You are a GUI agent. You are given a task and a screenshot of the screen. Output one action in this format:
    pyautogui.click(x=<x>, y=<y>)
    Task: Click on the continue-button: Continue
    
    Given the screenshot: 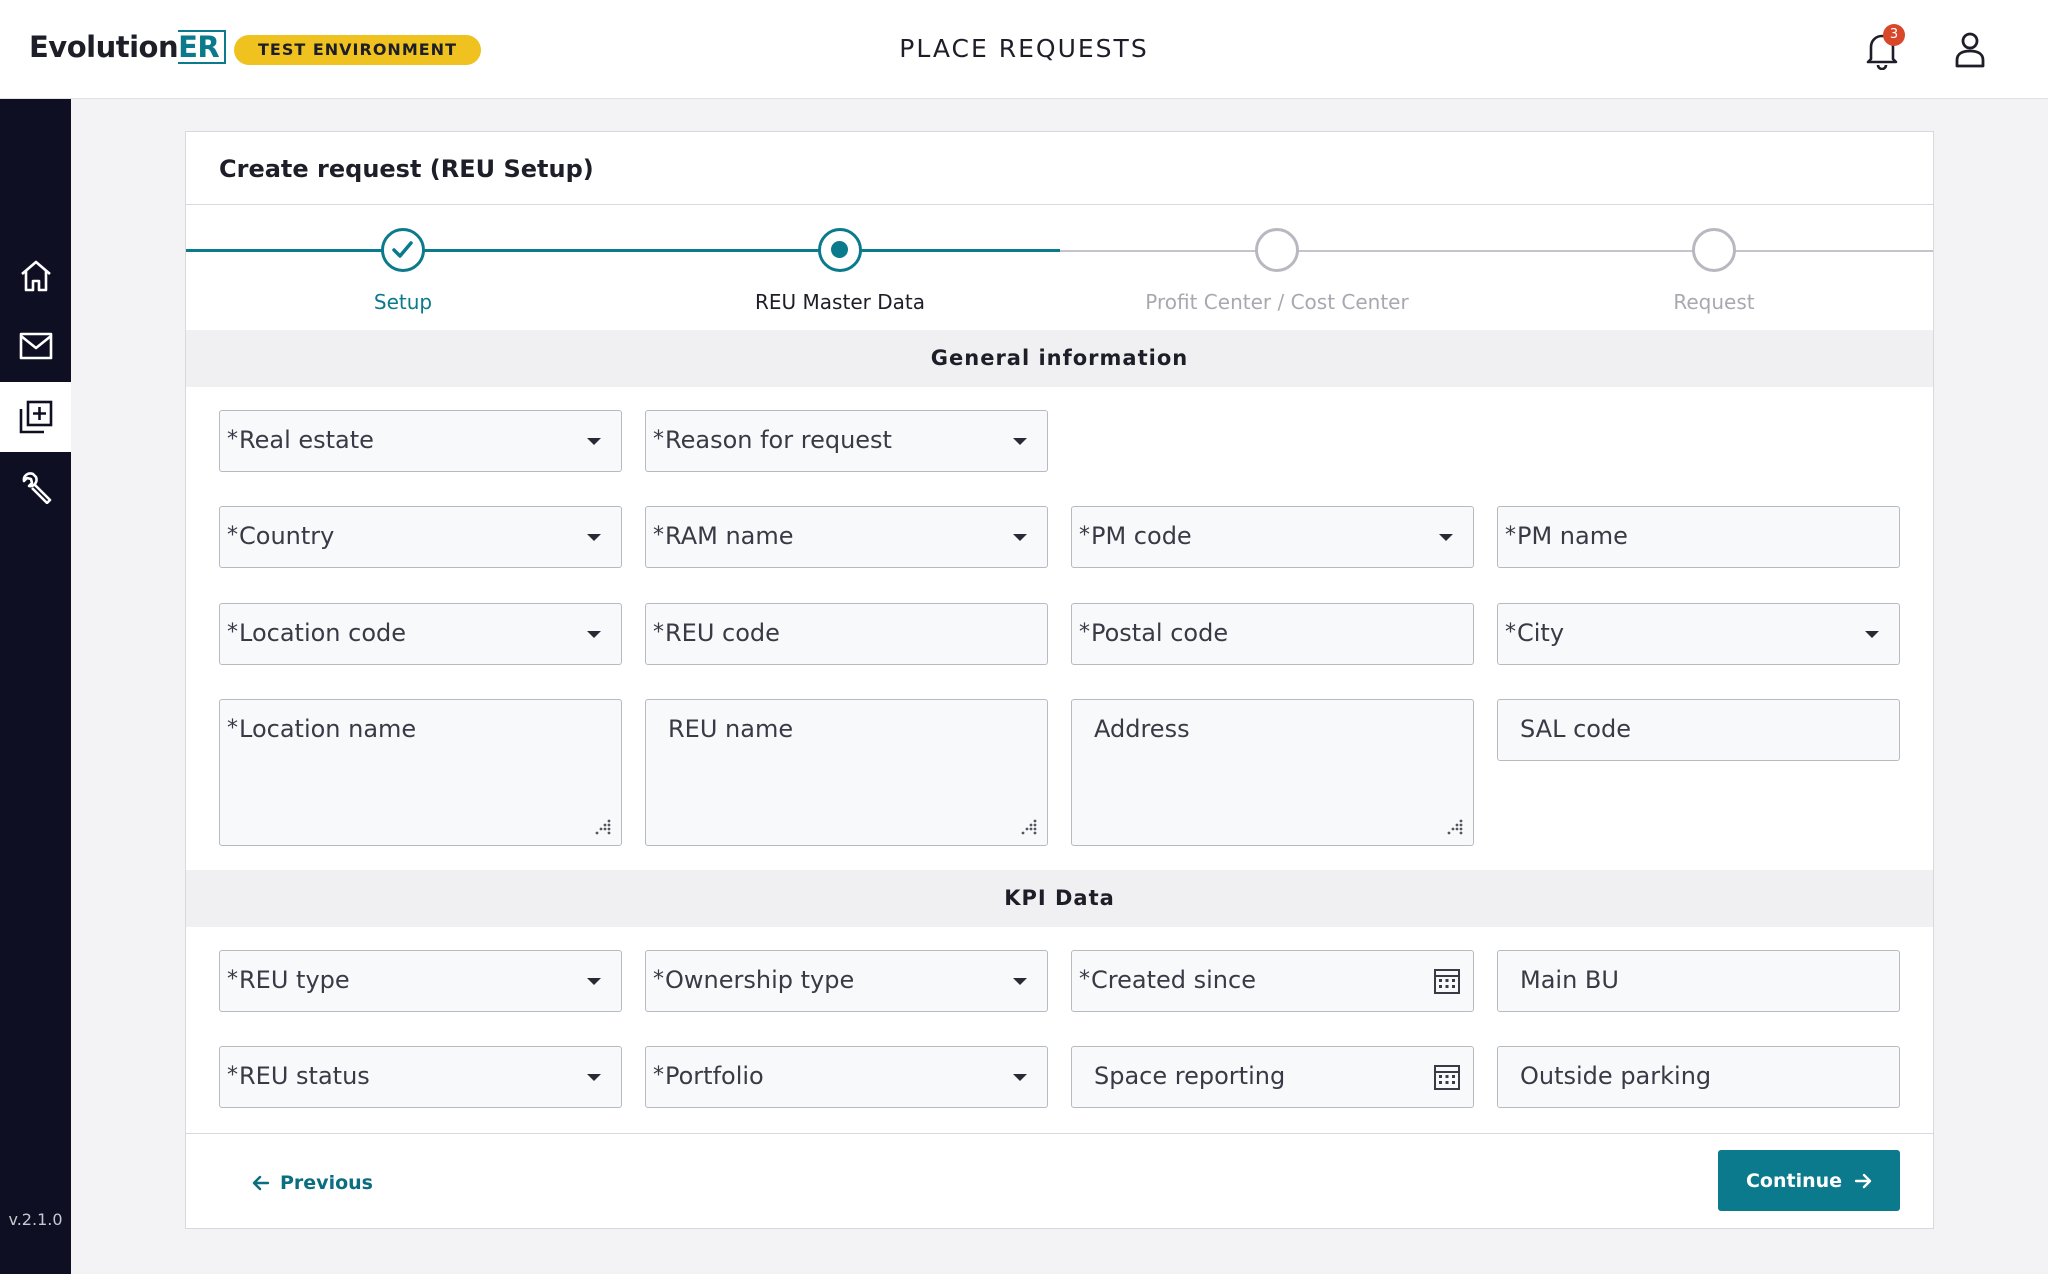 What is the action you would take?
    pyautogui.click(x=1809, y=1180)
    